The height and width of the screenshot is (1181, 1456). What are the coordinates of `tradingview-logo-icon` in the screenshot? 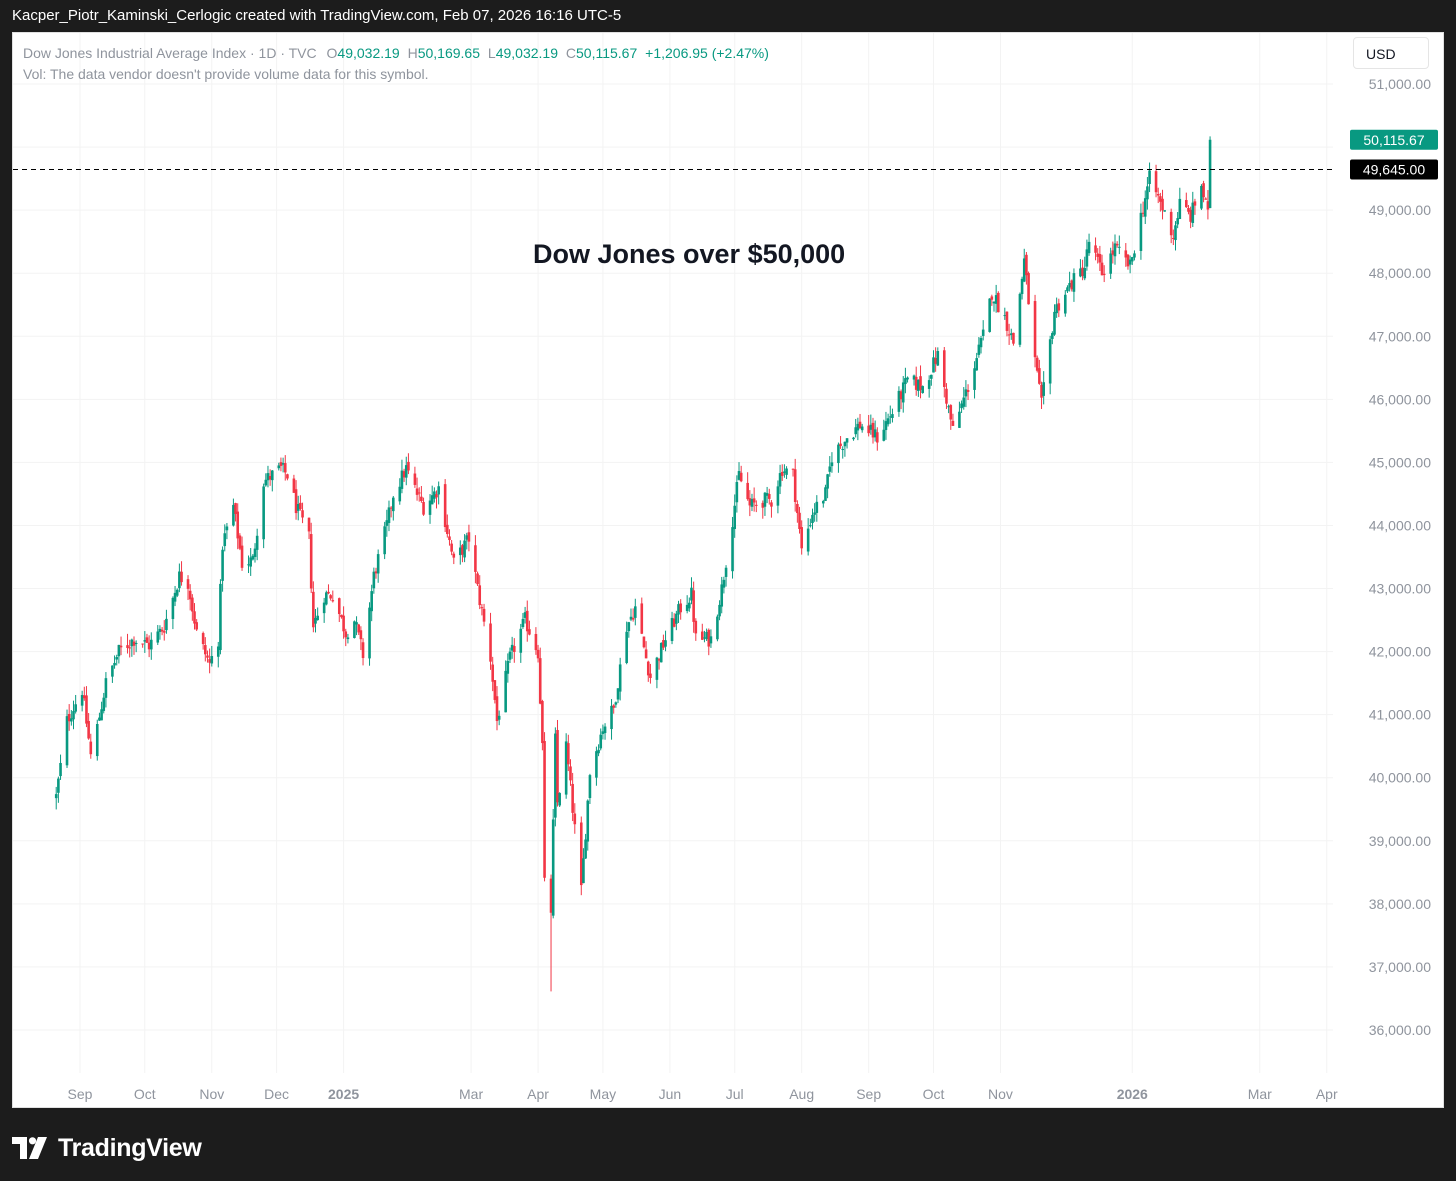 It's located at (31, 1148).